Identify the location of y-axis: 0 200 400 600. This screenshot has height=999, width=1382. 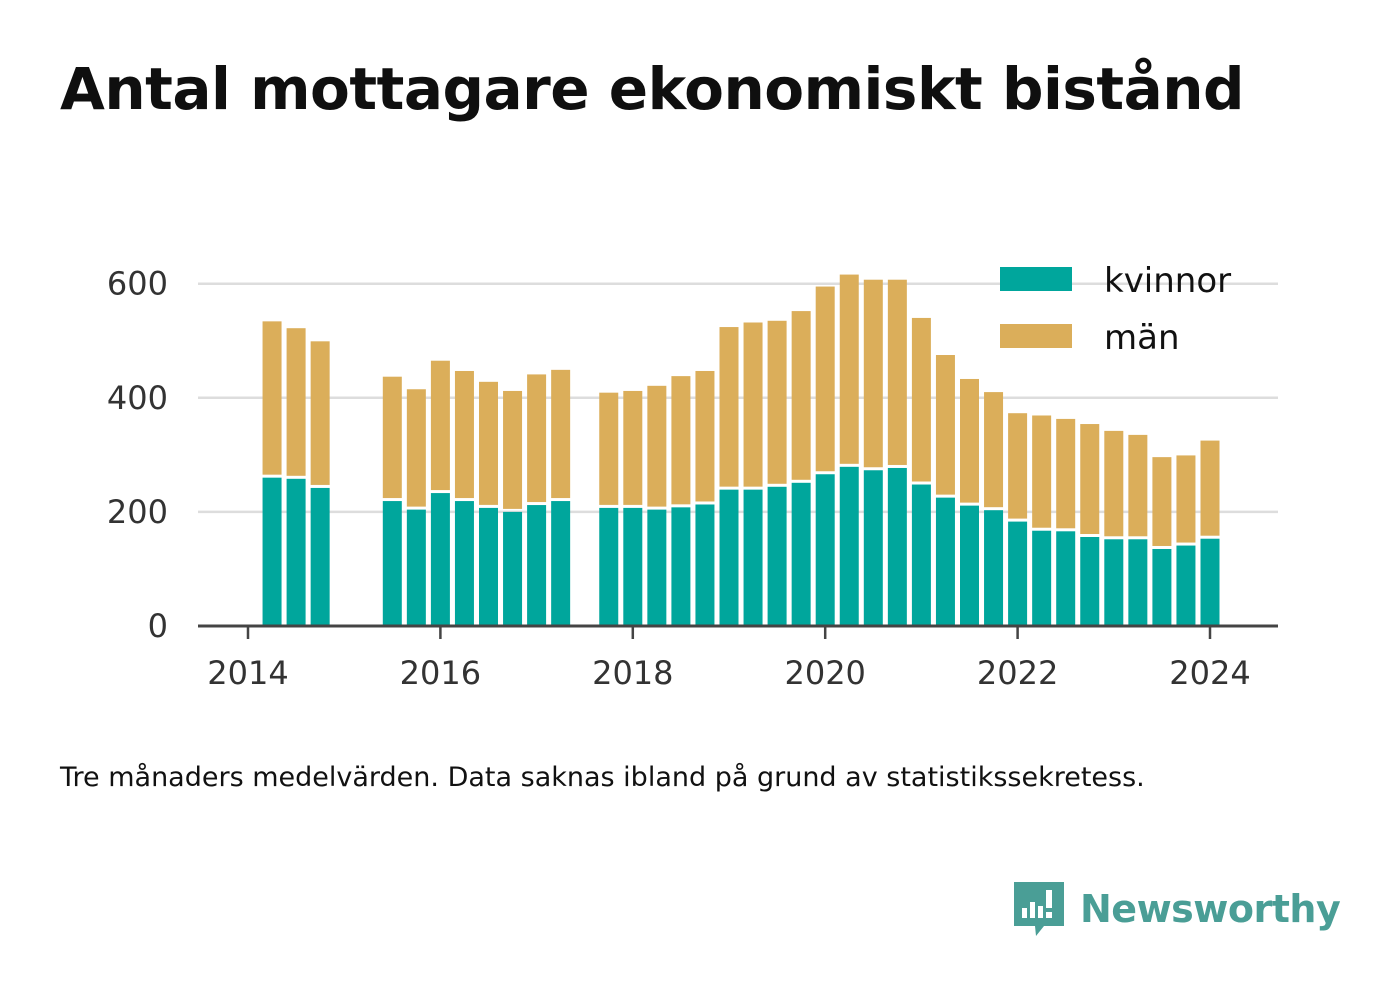
(137, 455).